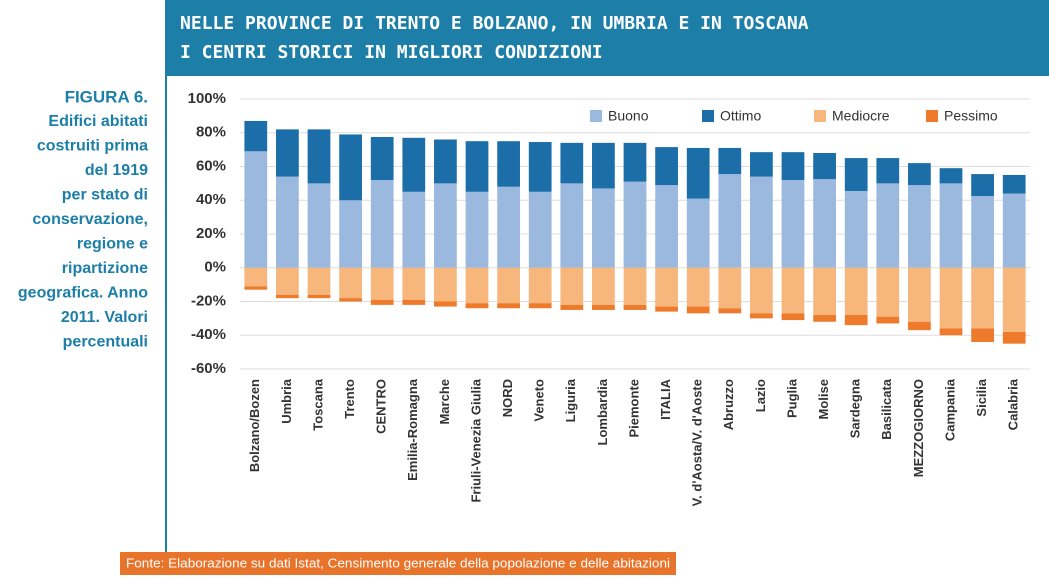  I want to click on title-band, so click(607, 38).